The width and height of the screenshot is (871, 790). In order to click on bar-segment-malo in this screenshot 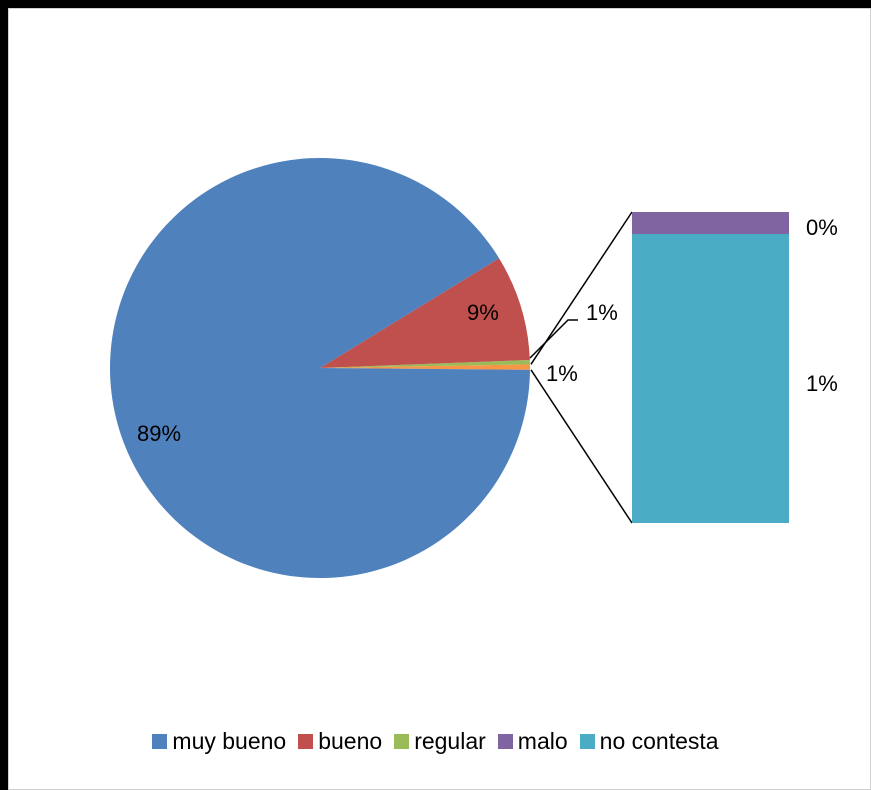, I will do `click(710, 223)`.